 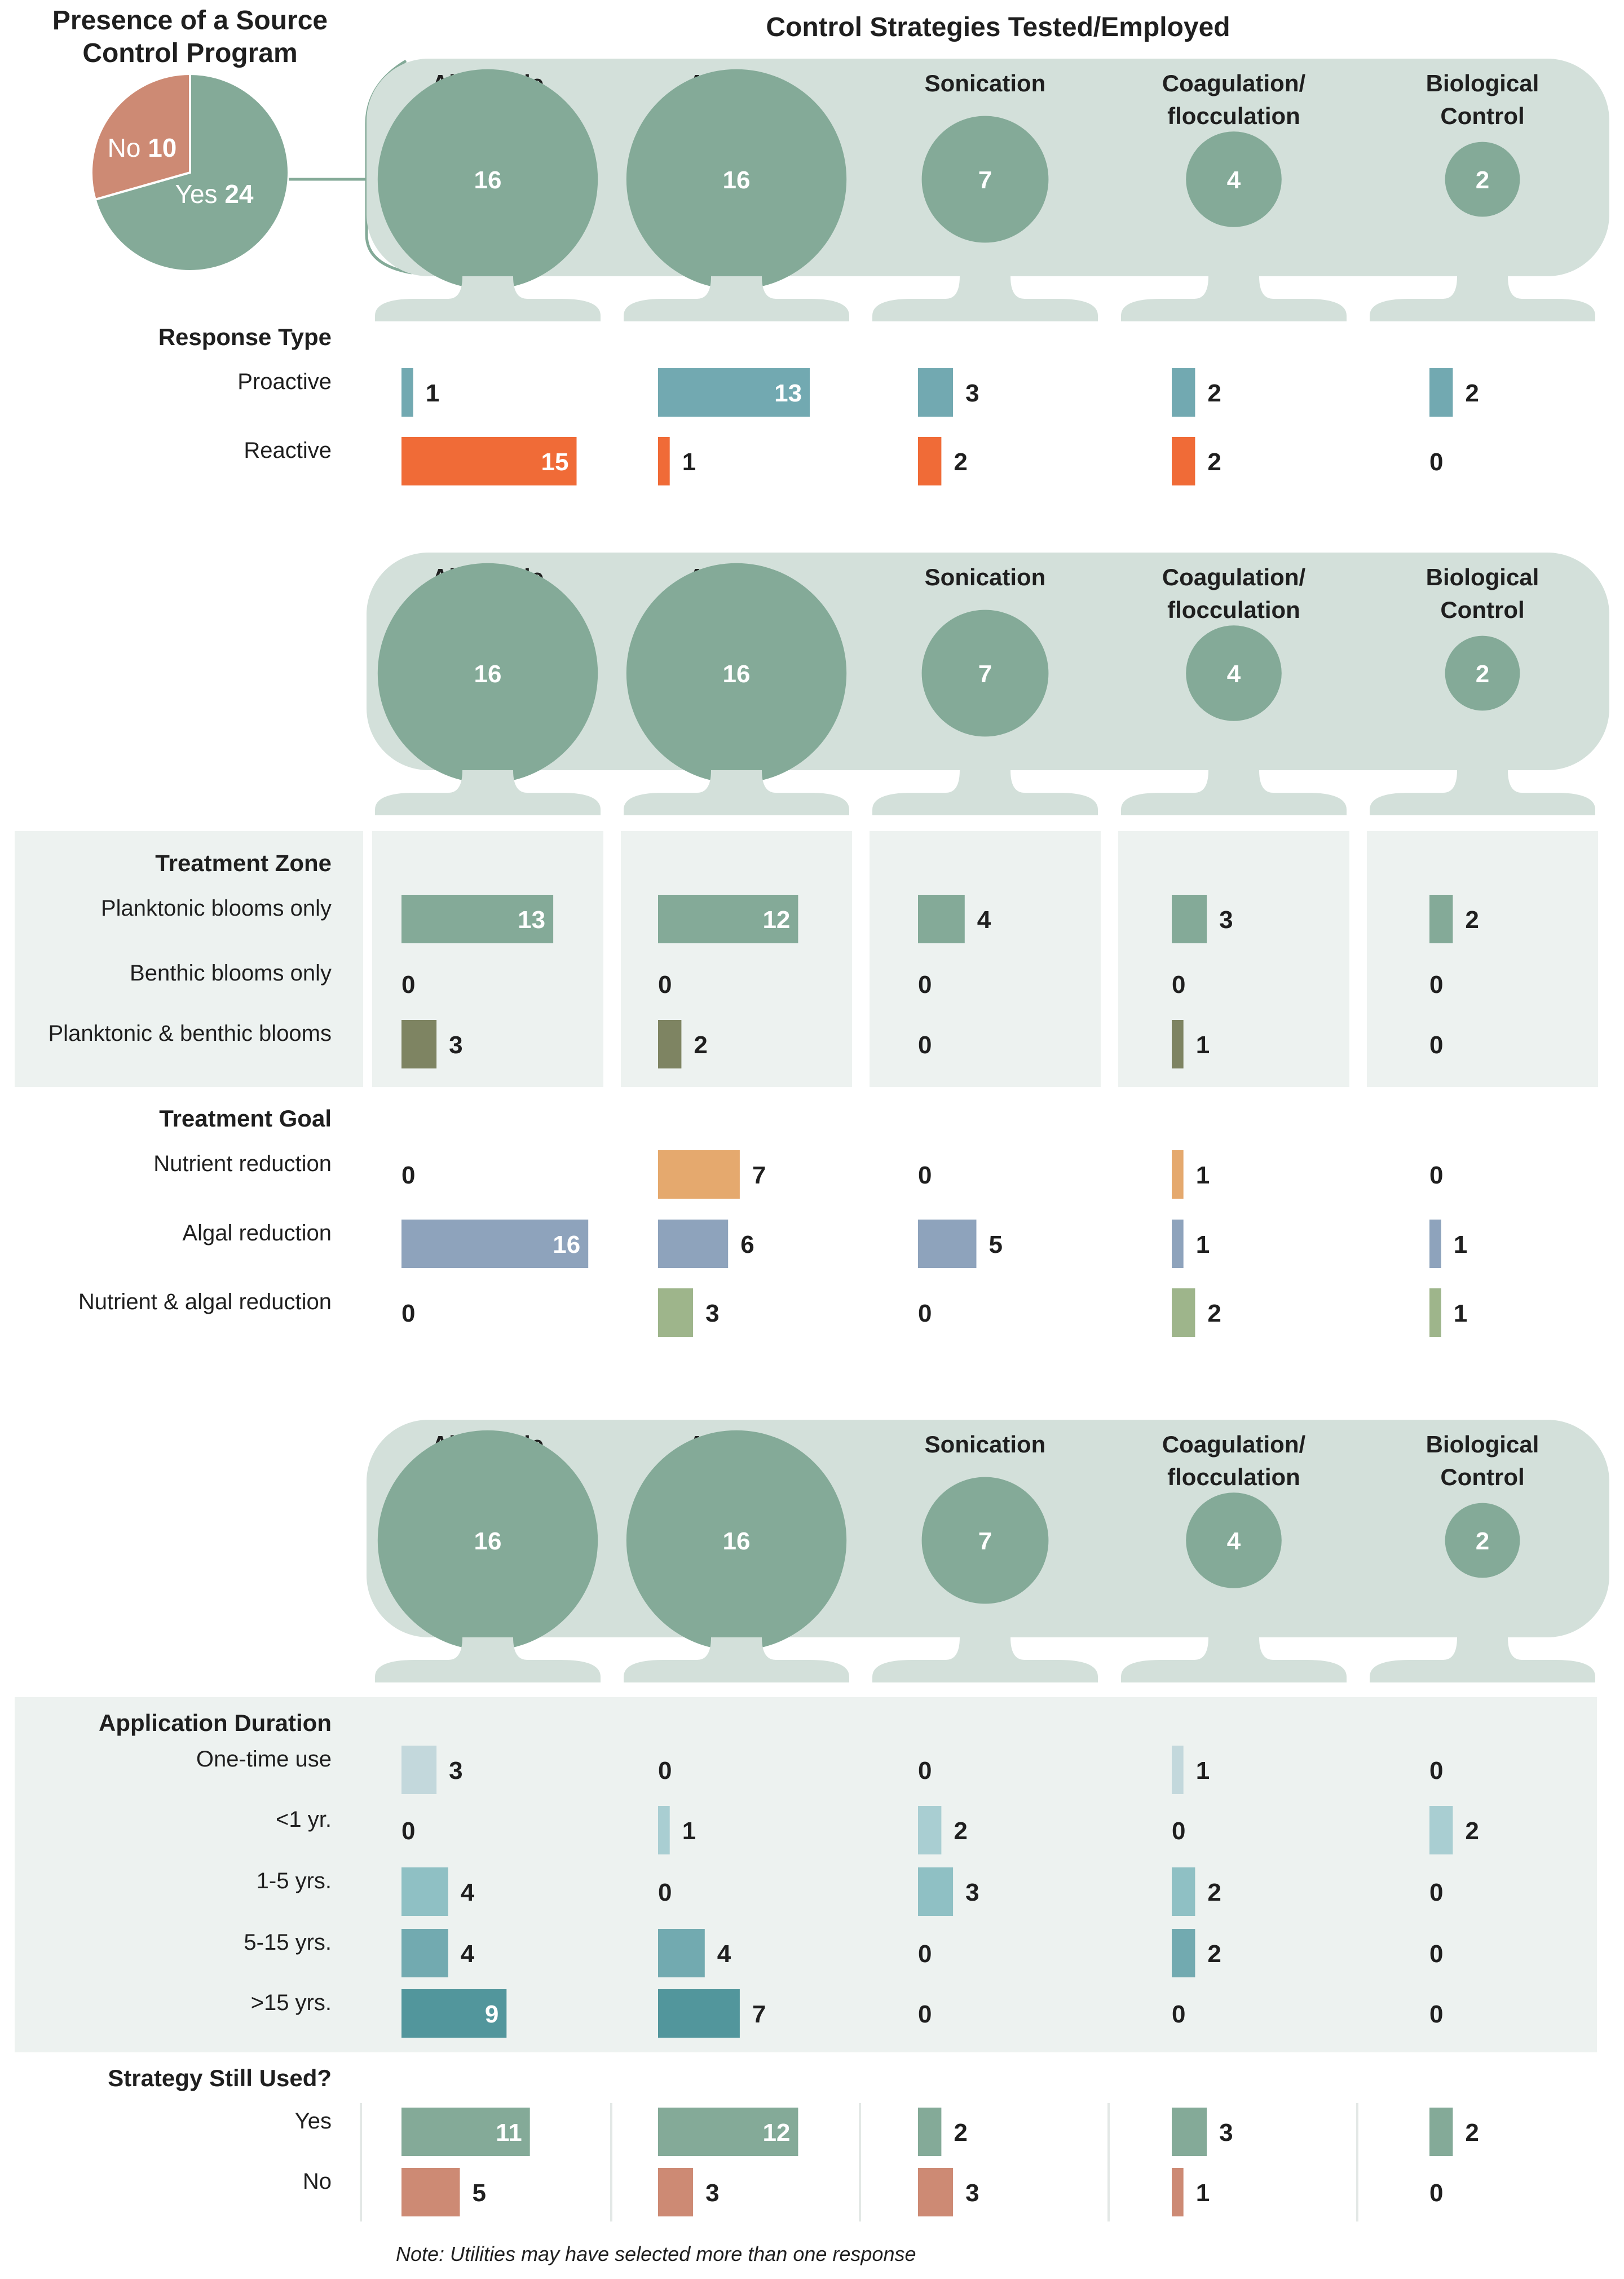 I want to click on strategy-count: 2, so click(x=1483, y=1541).